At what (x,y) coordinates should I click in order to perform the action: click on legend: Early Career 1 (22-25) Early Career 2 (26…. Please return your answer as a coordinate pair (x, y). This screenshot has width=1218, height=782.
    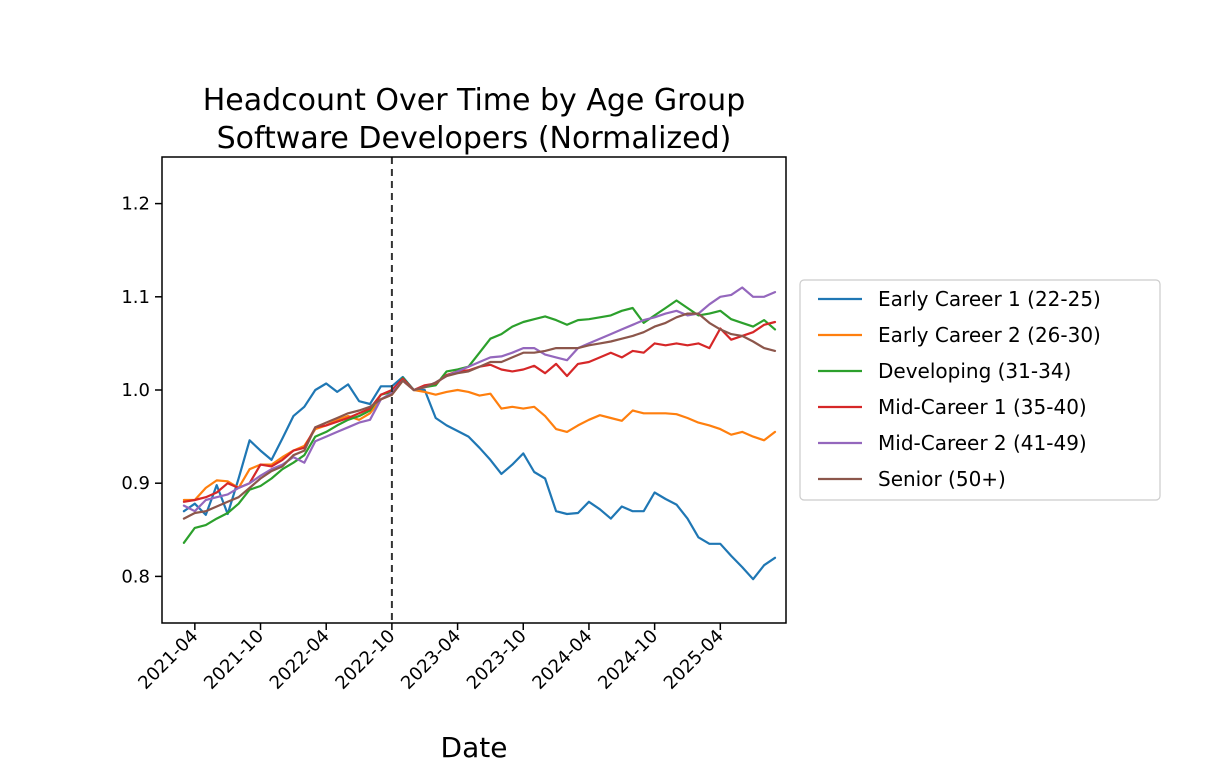
    Looking at the image, I should click on (980, 390).